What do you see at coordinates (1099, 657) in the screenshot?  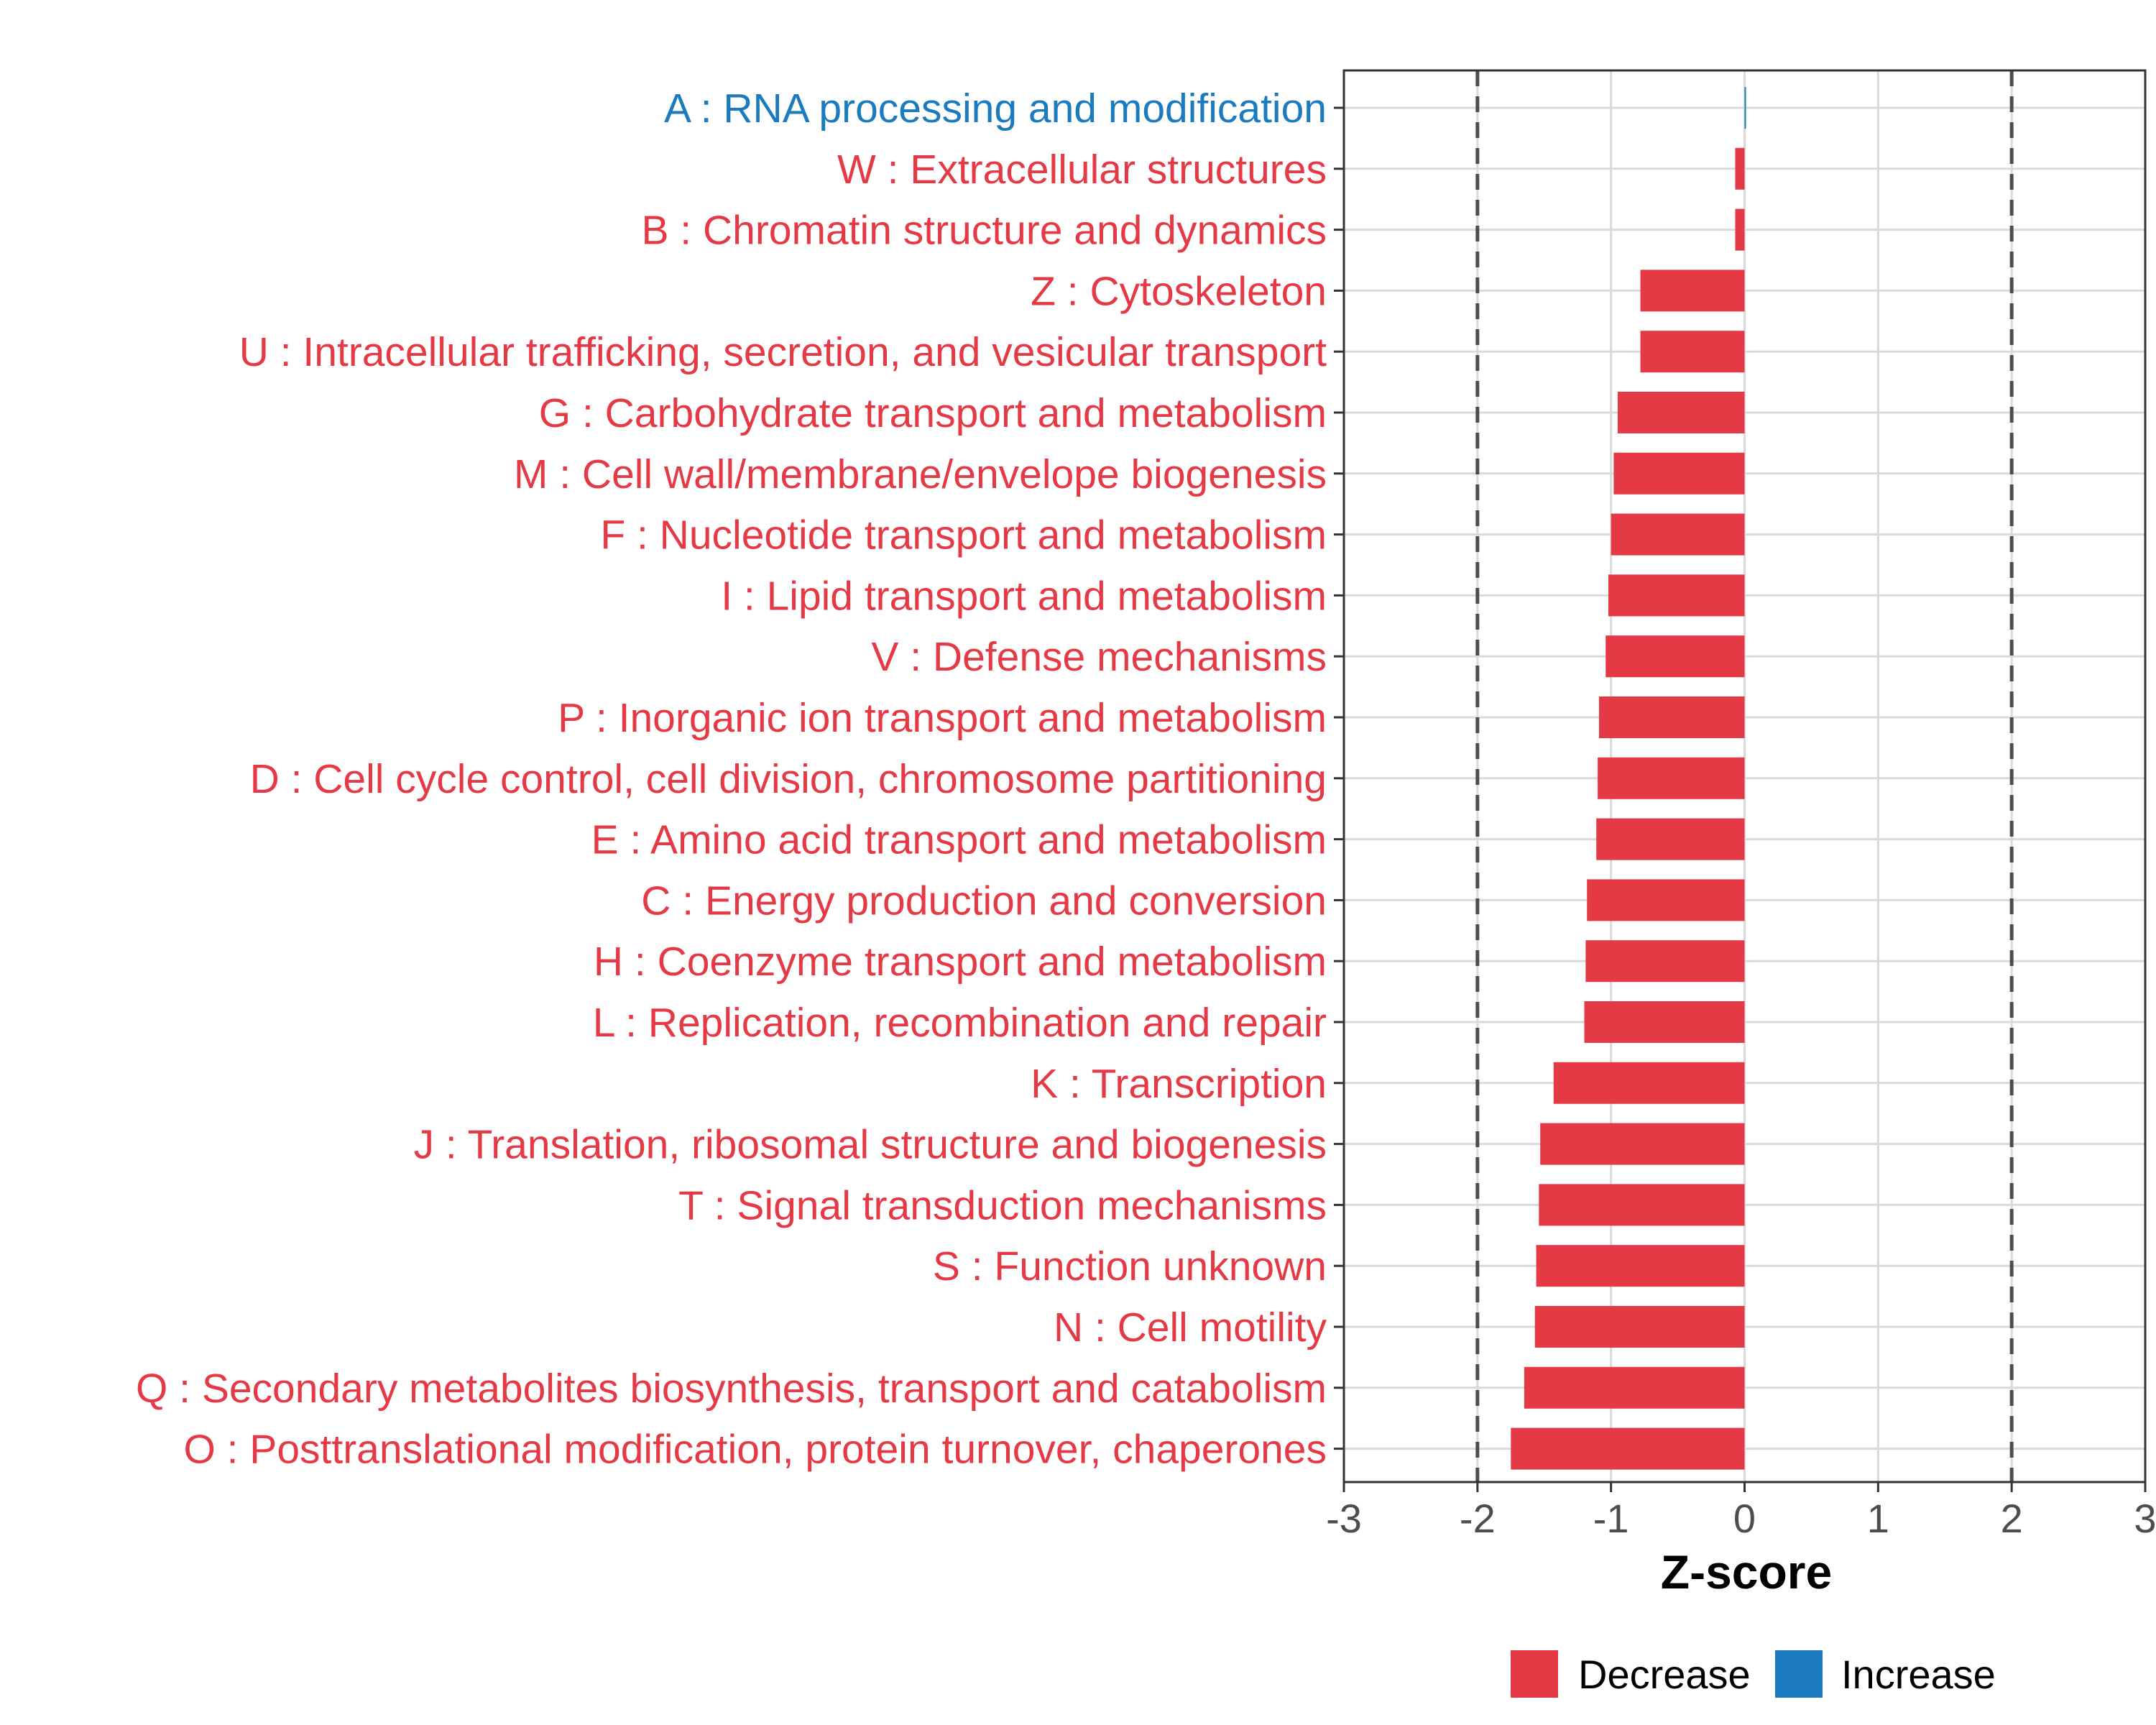 I see `category-label: V : Defense mechanisms` at bounding box center [1099, 657].